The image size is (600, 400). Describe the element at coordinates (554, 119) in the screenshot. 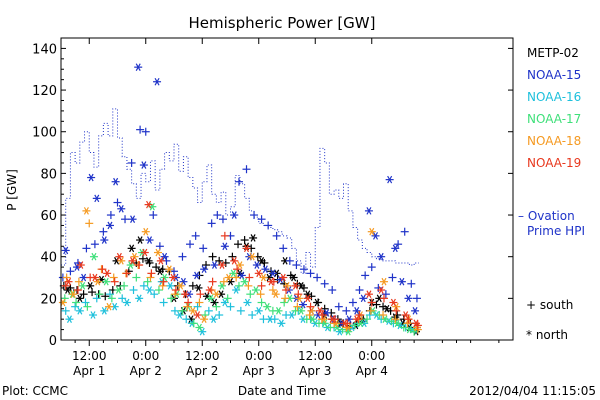

I see `legend-entry-noaa-17: NOAA-17` at that location.